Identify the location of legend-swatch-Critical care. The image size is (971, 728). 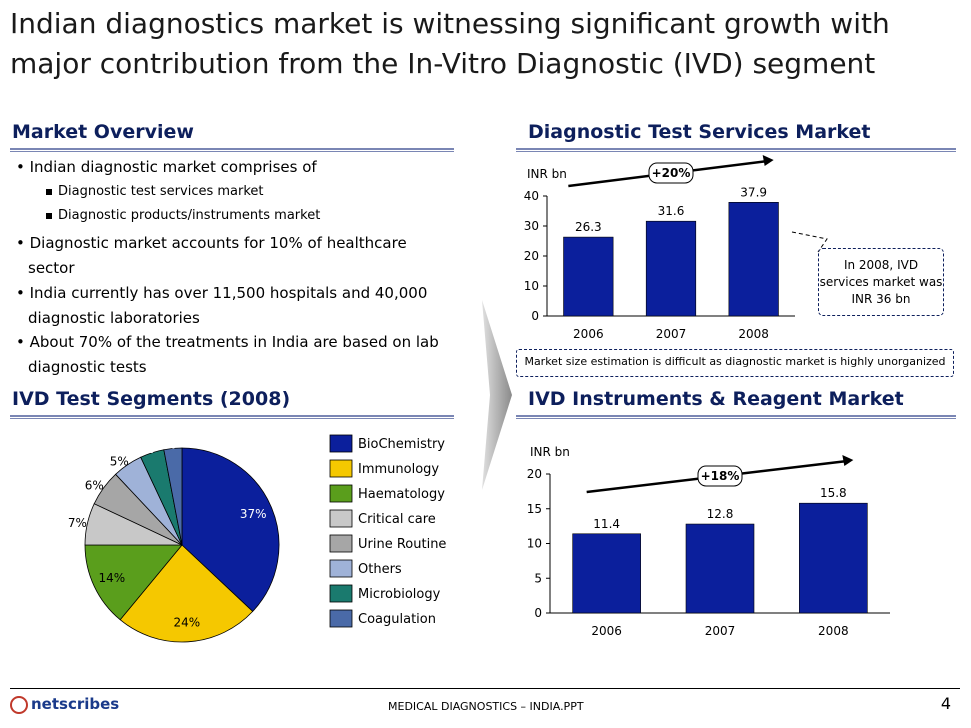
(341, 518).